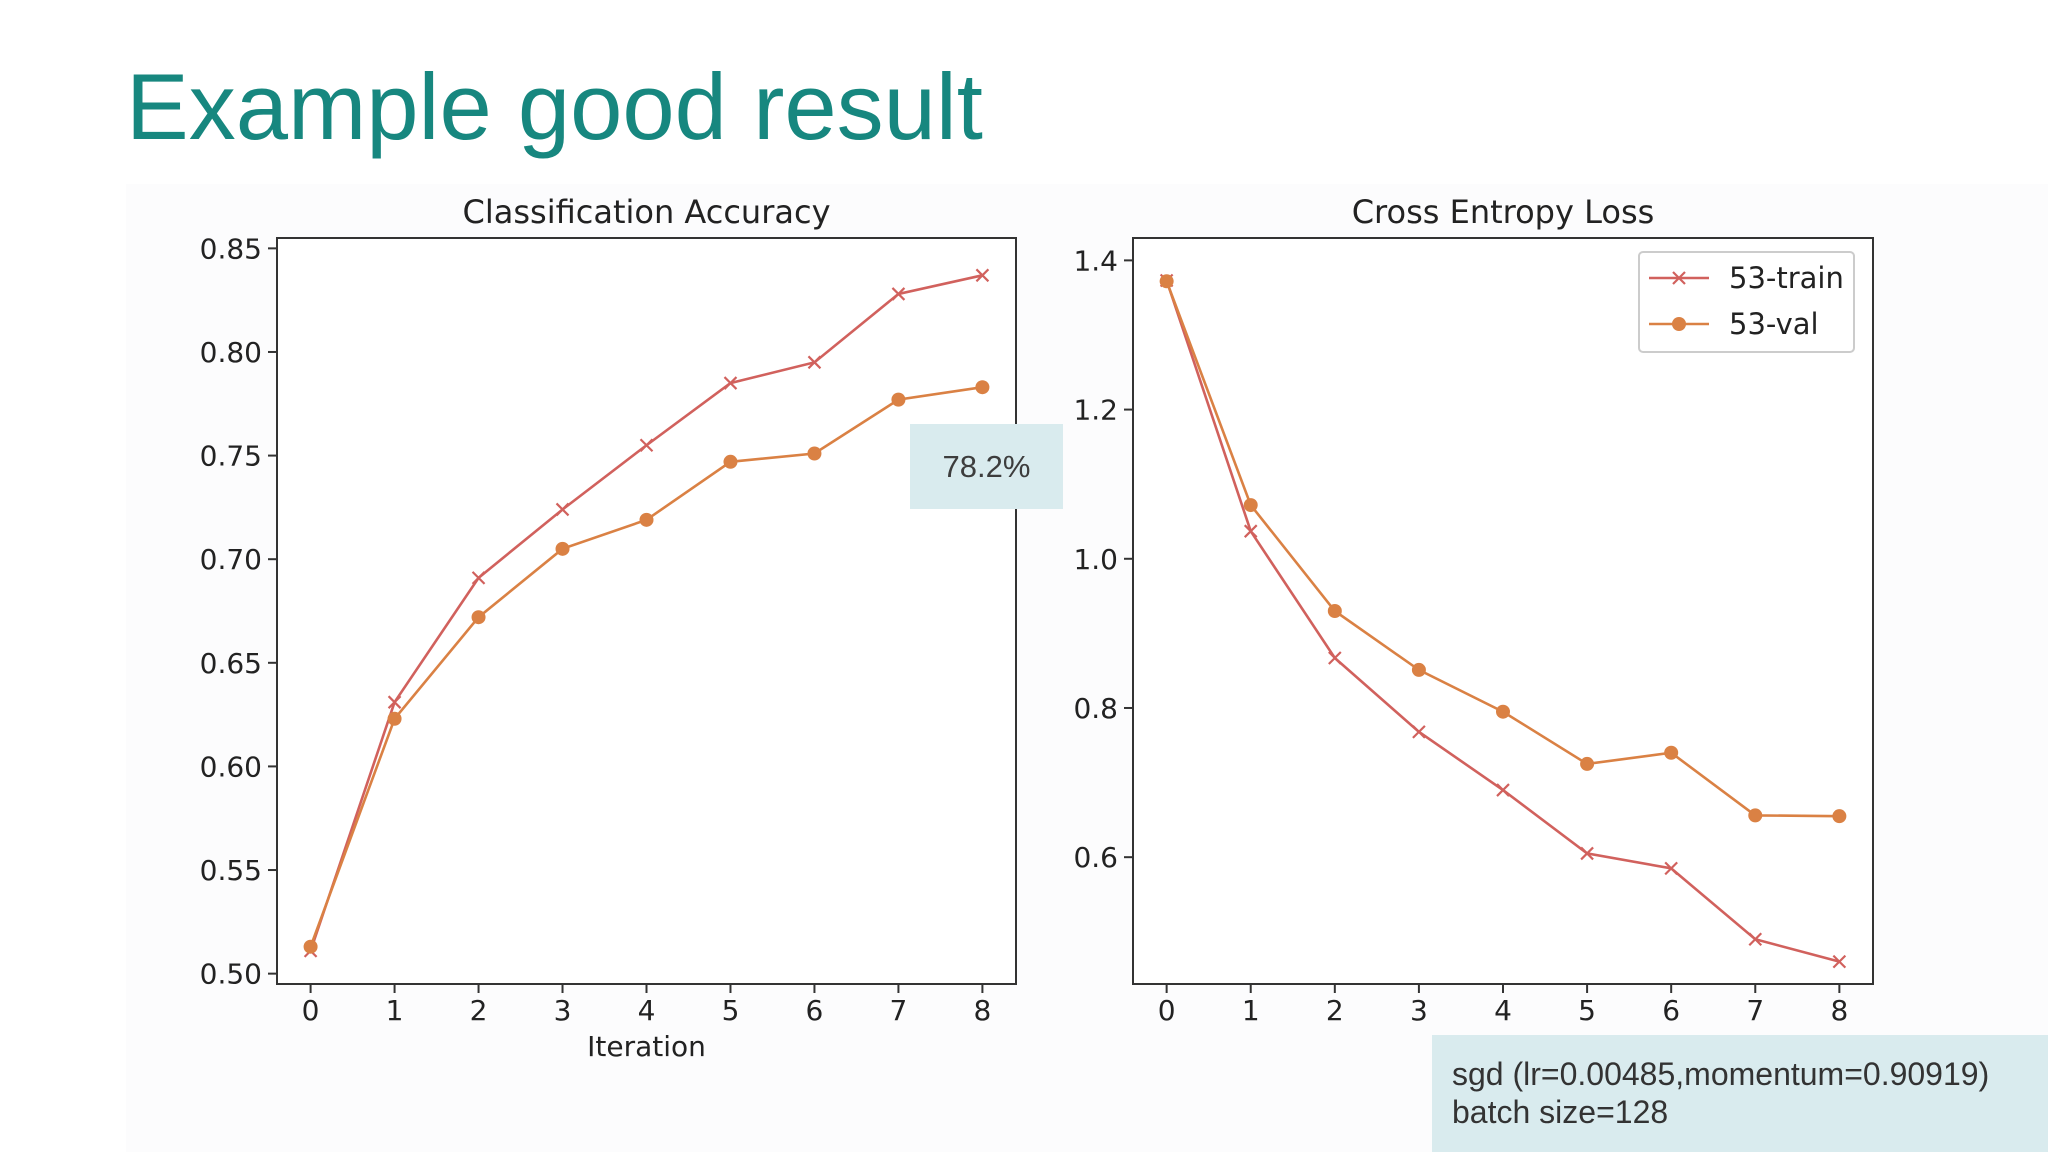 The height and width of the screenshot is (1152, 2048). Describe the element at coordinates (1419, 1010) in the screenshot. I see `loss-x-tick-label: 3` at that location.